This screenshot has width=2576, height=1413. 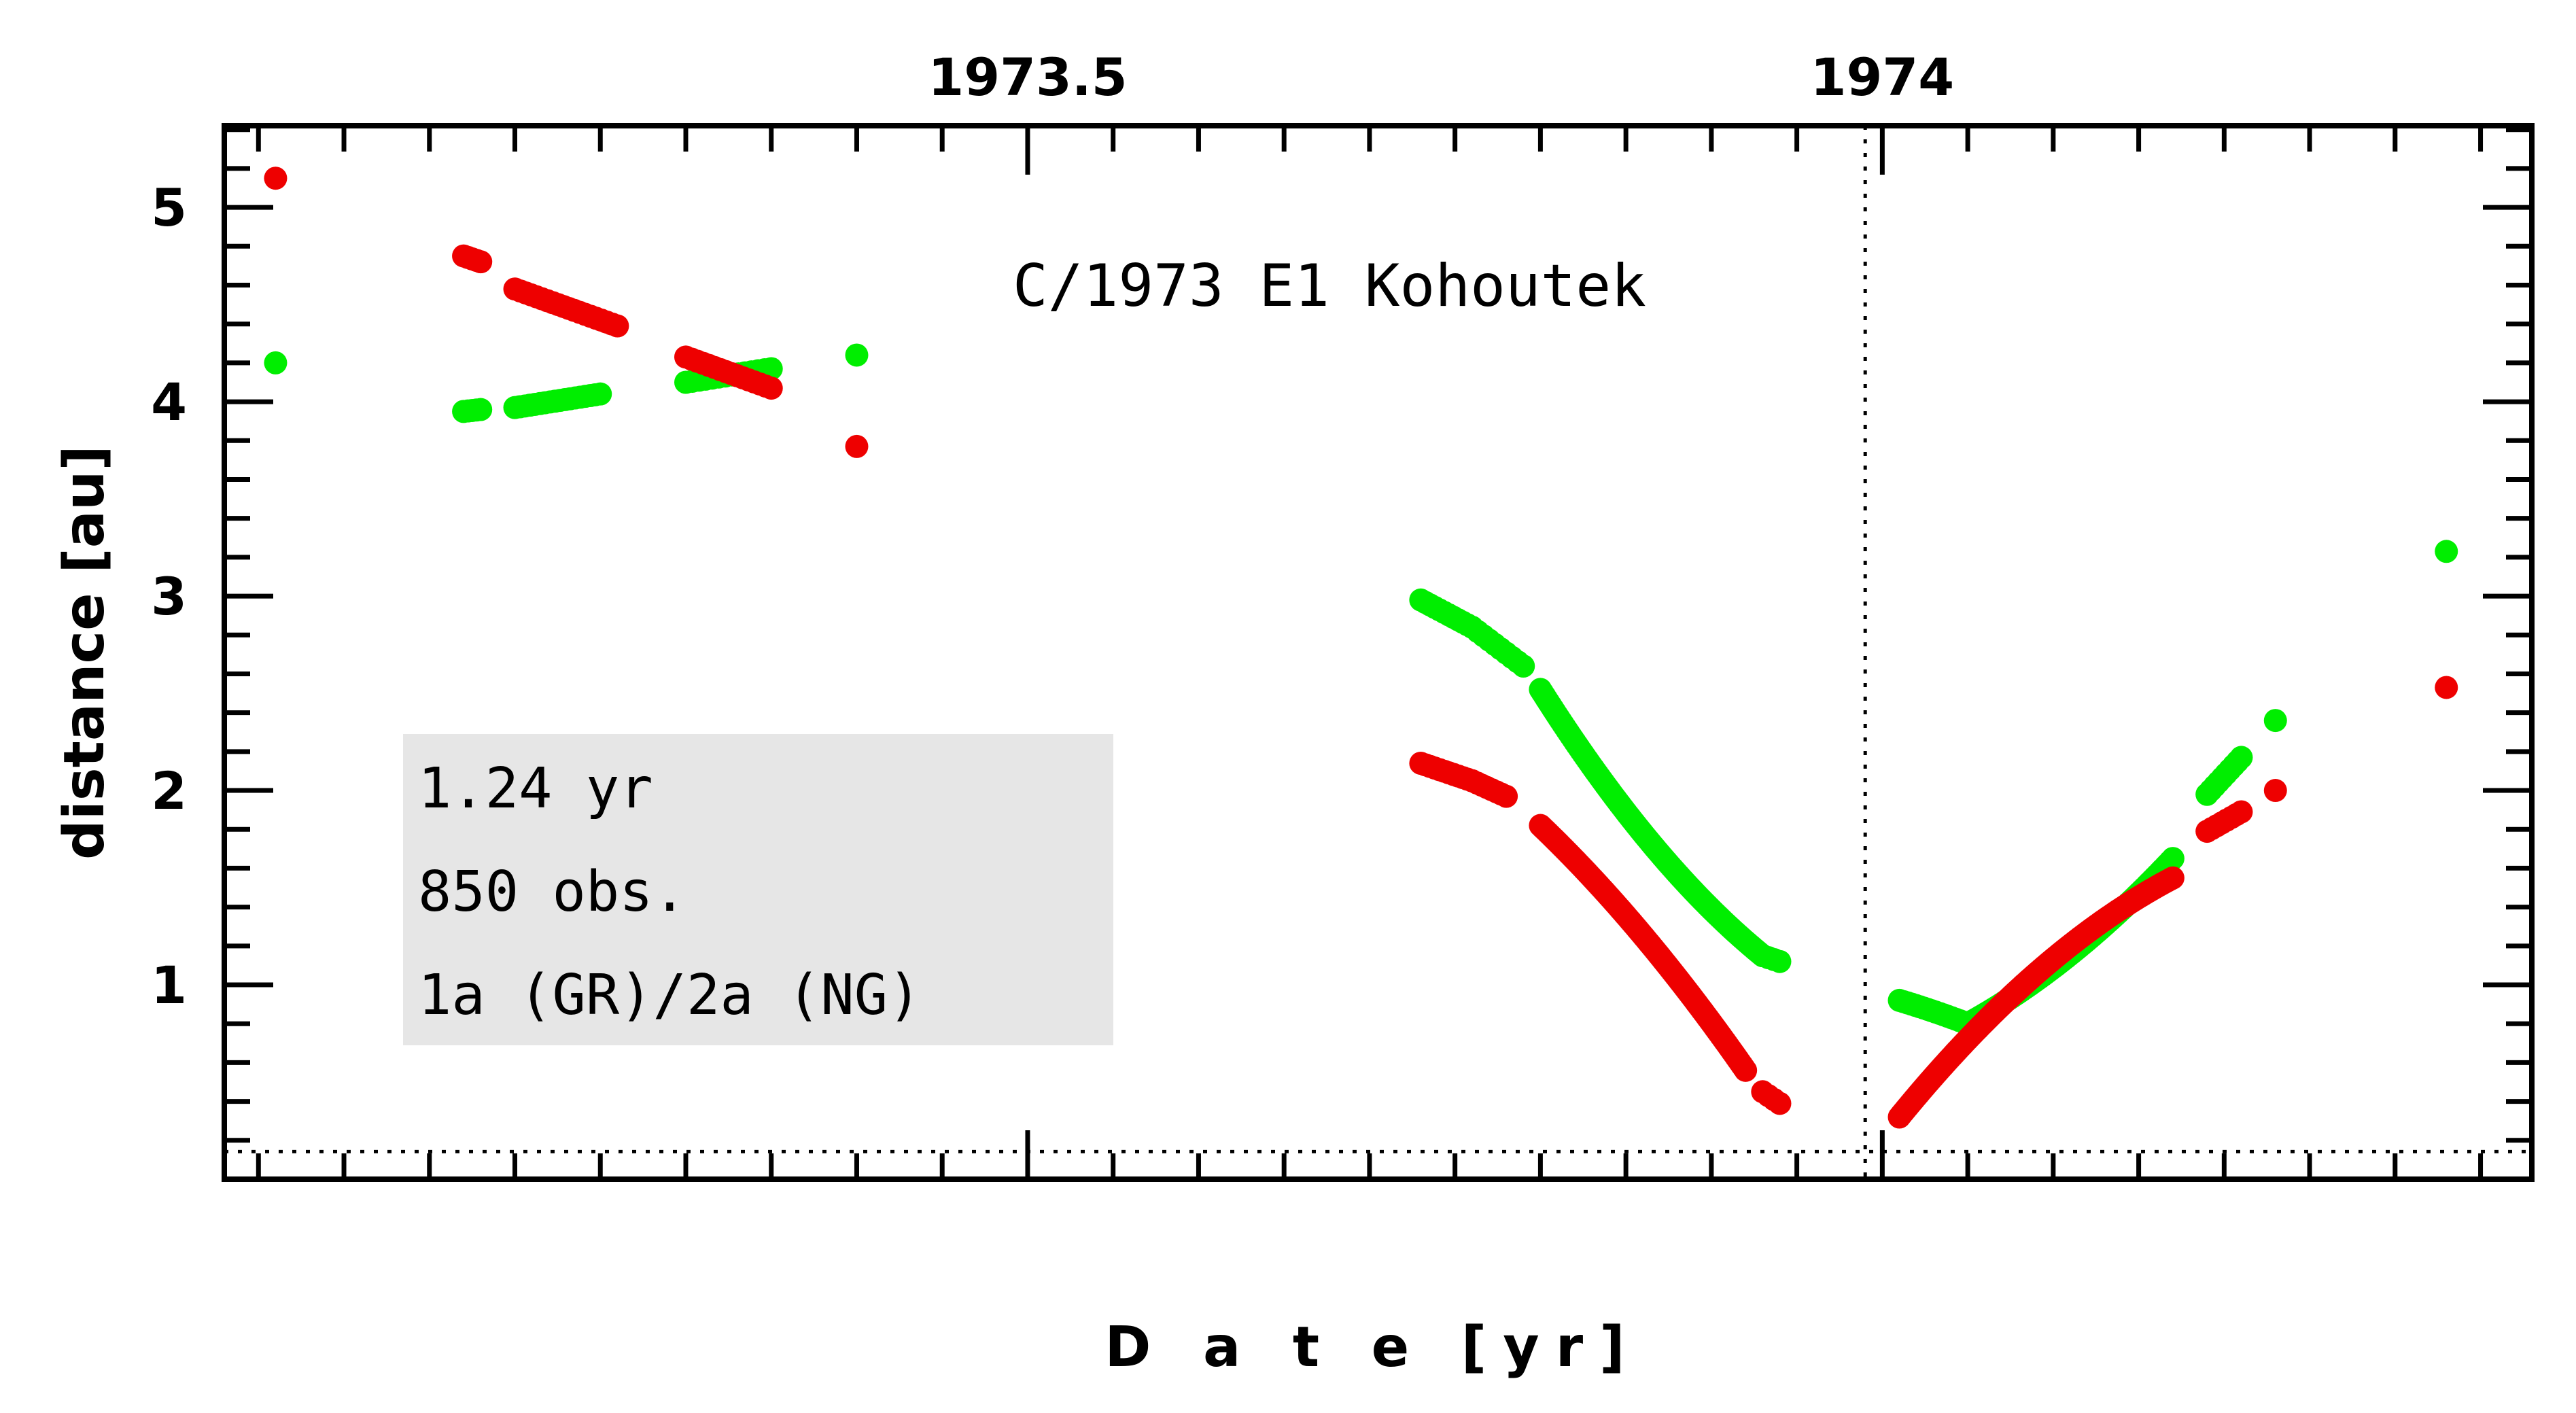 What do you see at coordinates (535, 788) in the screenshot?
I see `info-box-line: 1.24 yr` at bounding box center [535, 788].